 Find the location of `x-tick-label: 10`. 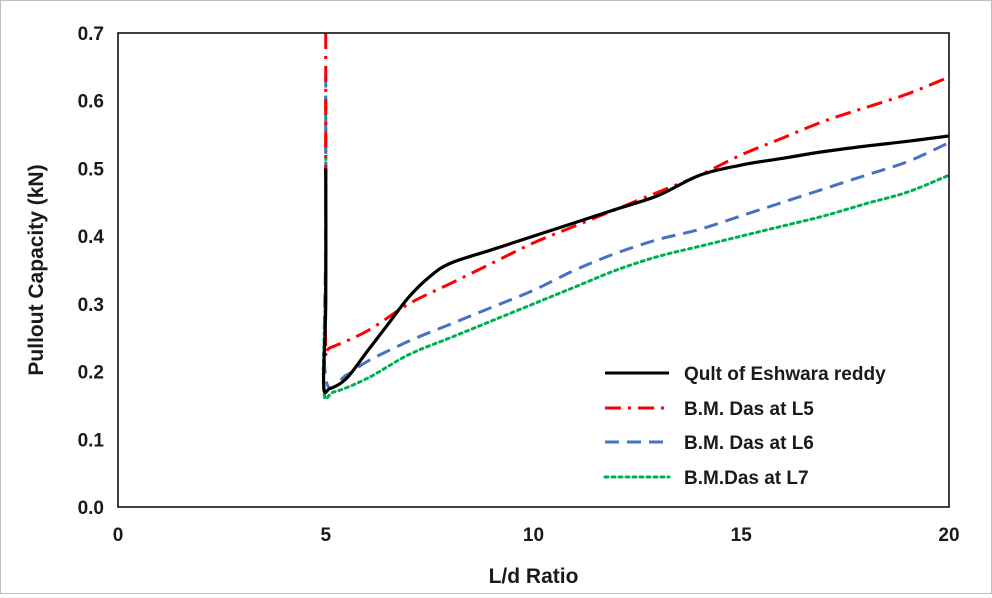

x-tick-label: 10 is located at coordinates (533, 535).